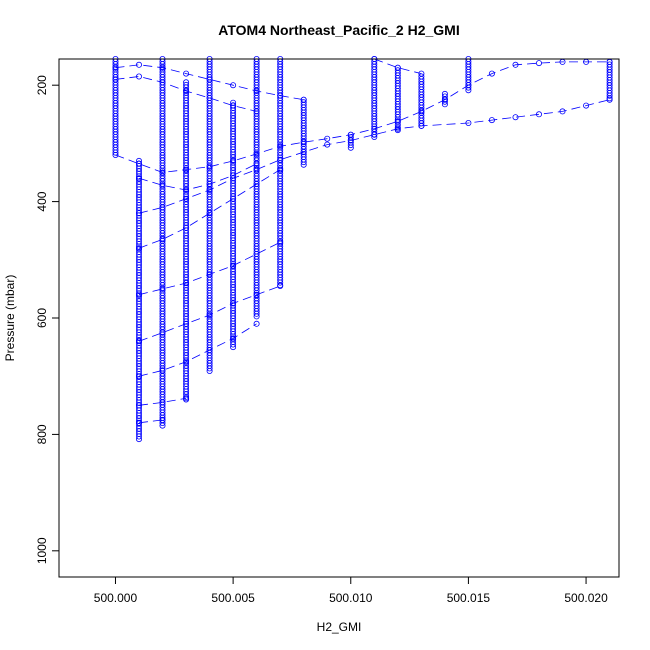  Describe the element at coordinates (209, 215) in the screenshot. I see `column-col-500.004` at that location.